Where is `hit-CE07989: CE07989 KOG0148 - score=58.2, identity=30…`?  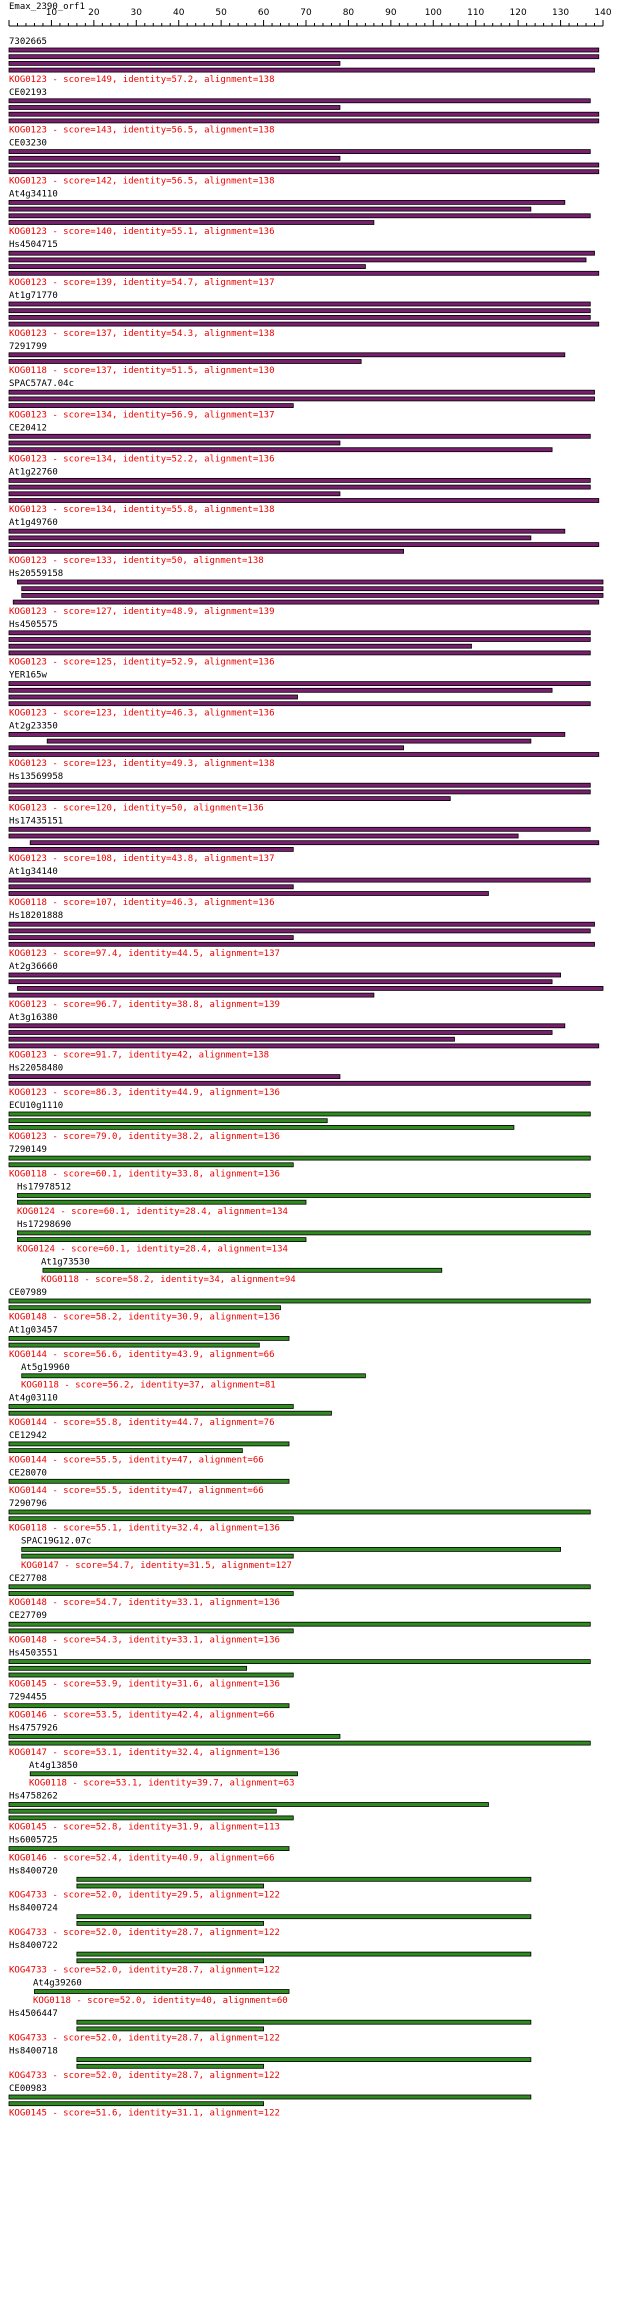 hit-CE07989: CE07989 KOG0148 - score=58.2, identity=30… is located at coordinates (299, 1305).